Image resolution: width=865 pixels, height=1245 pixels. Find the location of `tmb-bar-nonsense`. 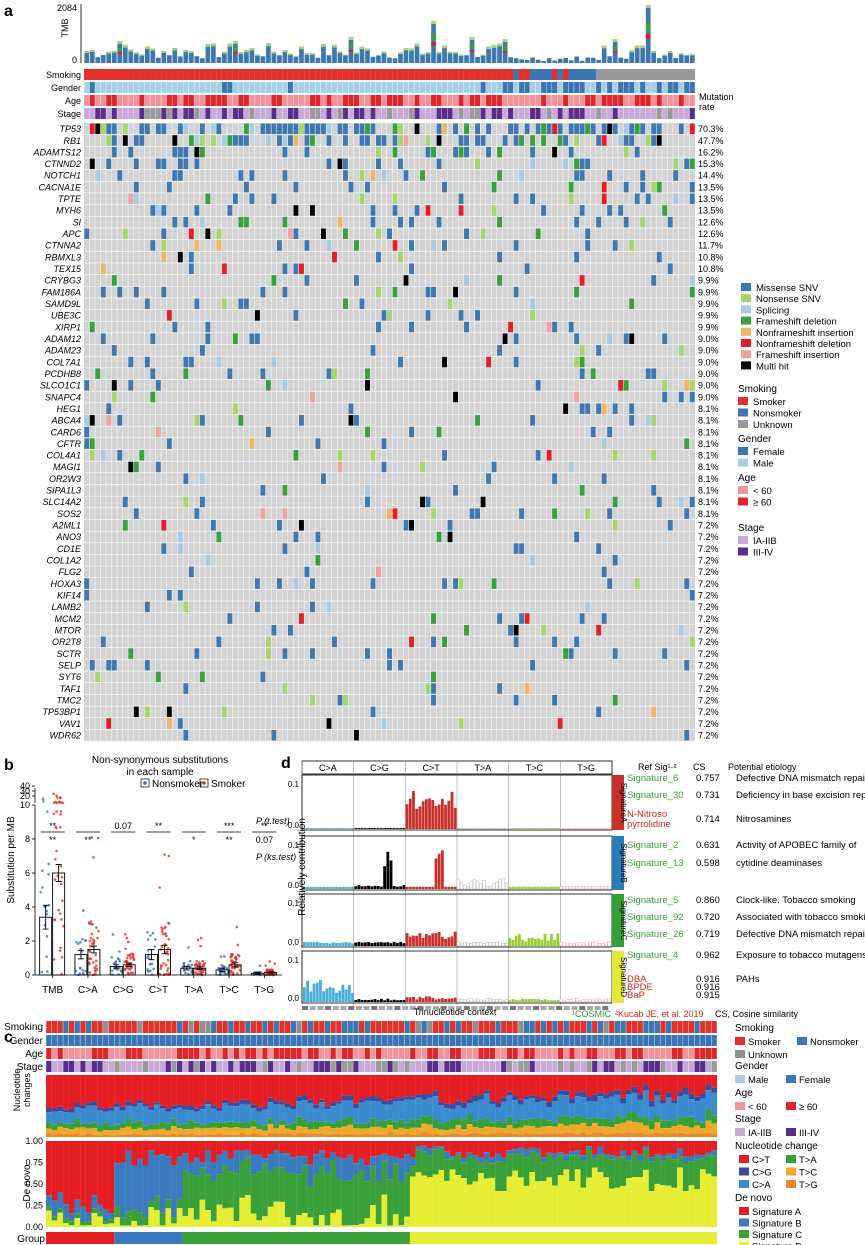

tmb-bar-nonsense is located at coordinates (285, 51).